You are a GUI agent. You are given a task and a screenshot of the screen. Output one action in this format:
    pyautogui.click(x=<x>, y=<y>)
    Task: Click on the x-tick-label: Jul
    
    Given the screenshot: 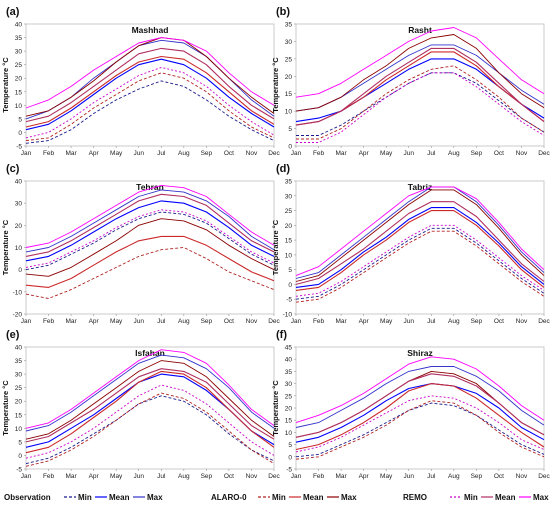 What is the action you would take?
    pyautogui.click(x=431, y=321)
    